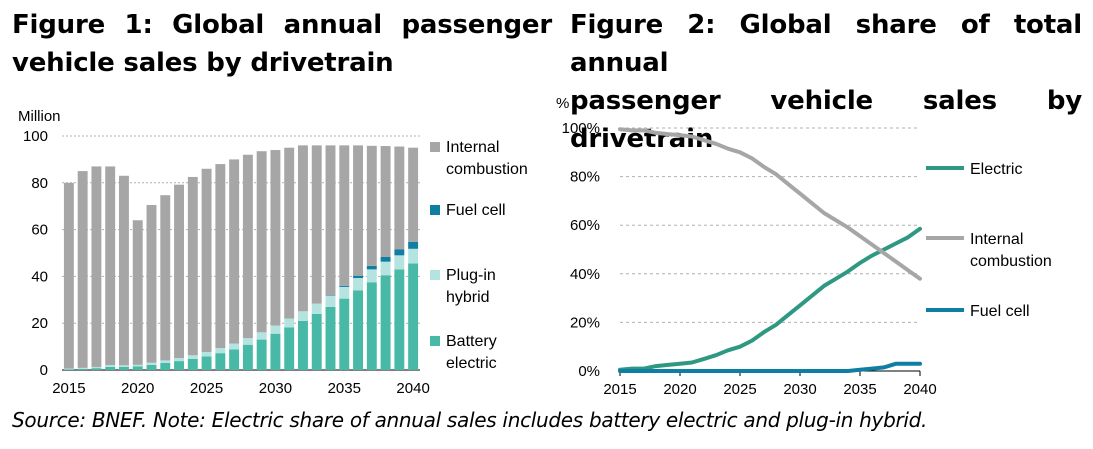  I want to click on chart2-y-tick-label: 20%, so click(585, 322).